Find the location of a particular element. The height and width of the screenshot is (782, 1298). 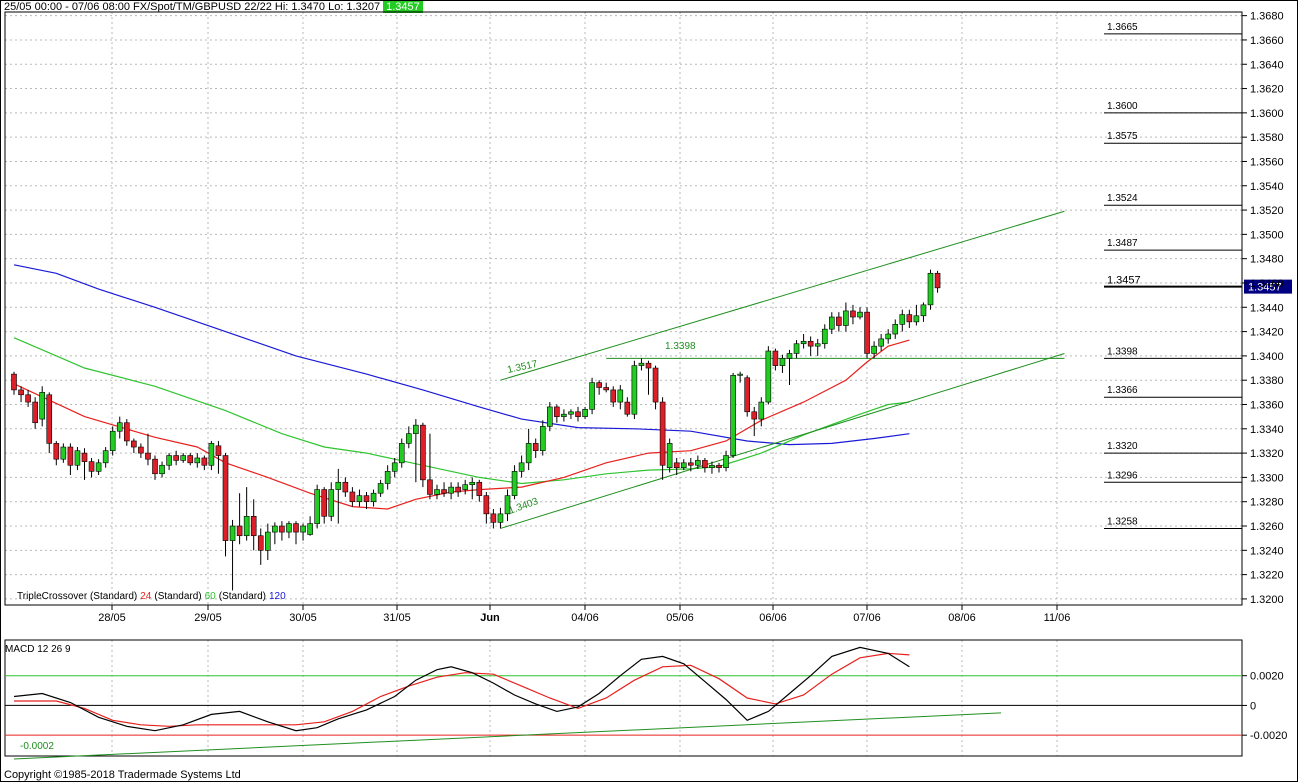

legend-p1-label: (Standard) is located at coordinates (177, 596).